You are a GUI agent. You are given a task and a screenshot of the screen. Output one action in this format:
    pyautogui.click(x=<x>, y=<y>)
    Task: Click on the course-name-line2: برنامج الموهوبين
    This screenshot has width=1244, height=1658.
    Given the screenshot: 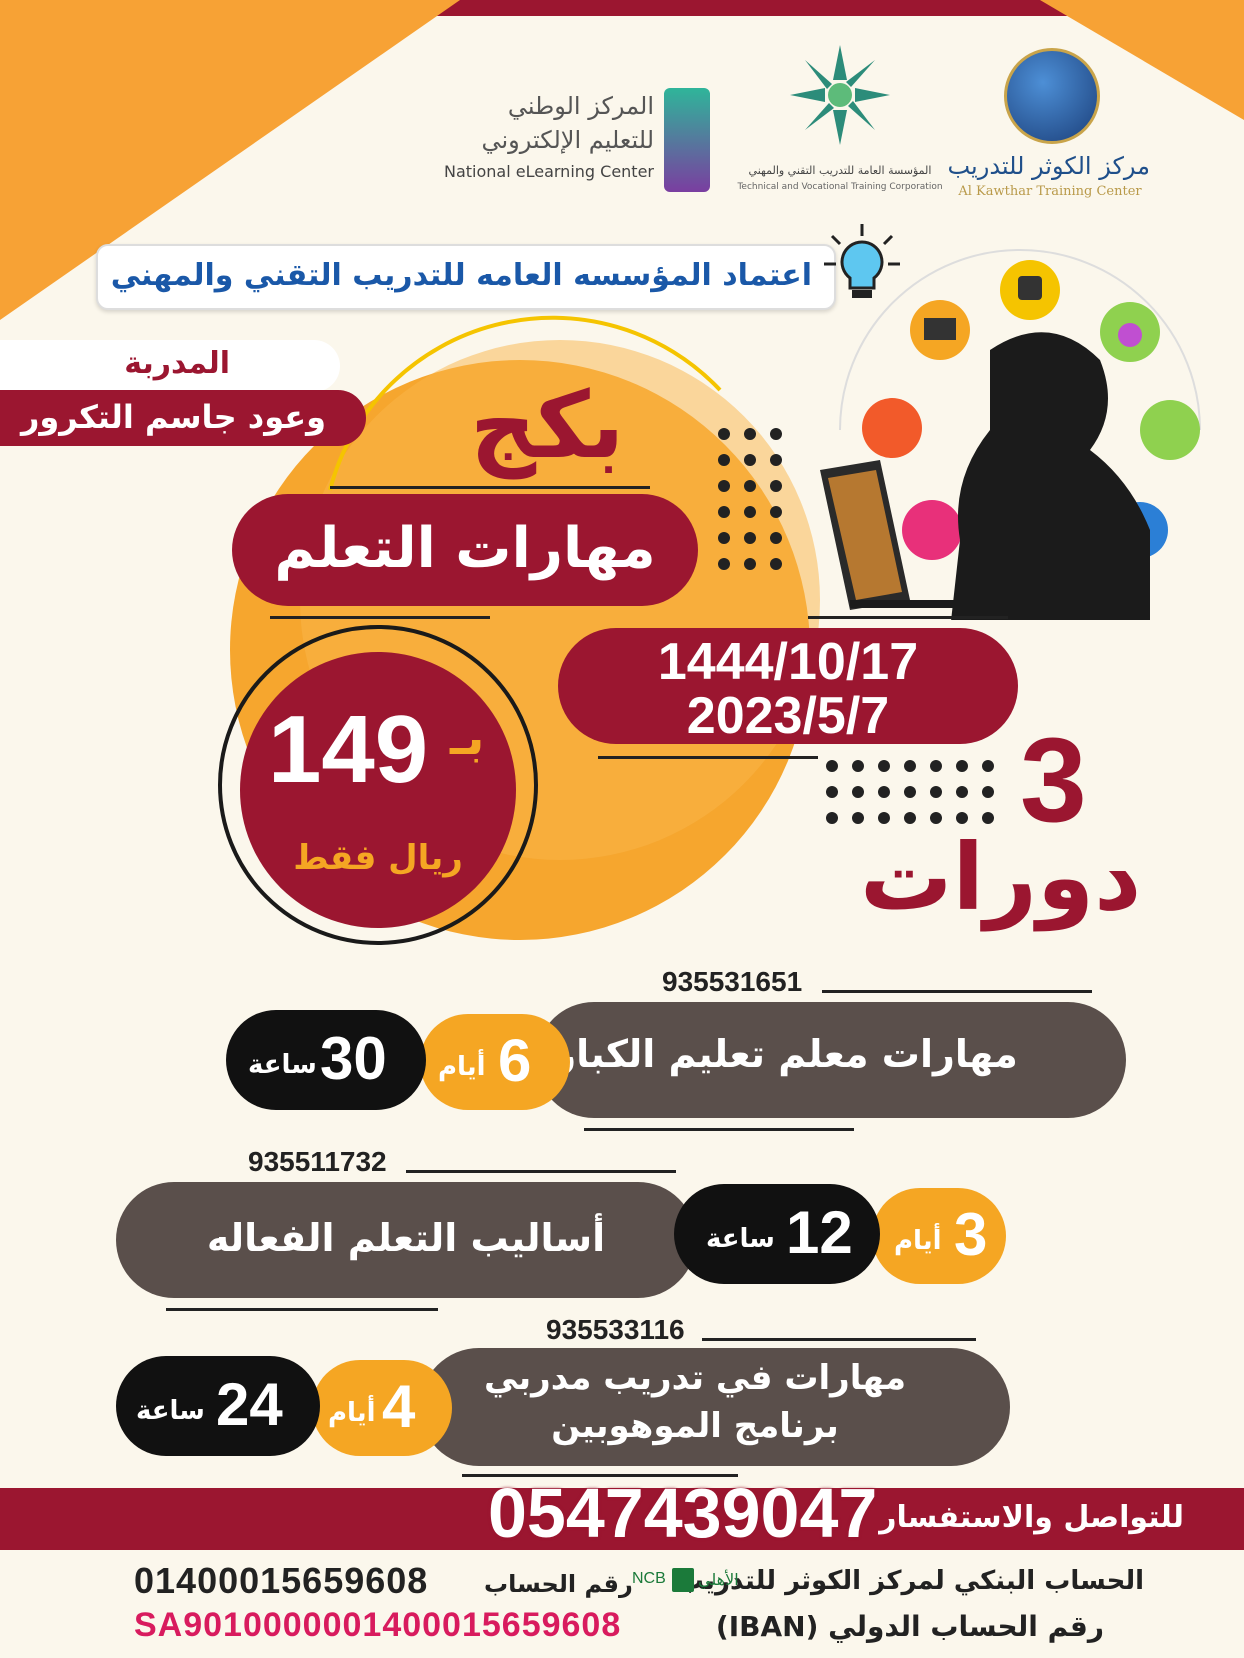 What is the action you would take?
    pyautogui.click(x=695, y=1426)
    